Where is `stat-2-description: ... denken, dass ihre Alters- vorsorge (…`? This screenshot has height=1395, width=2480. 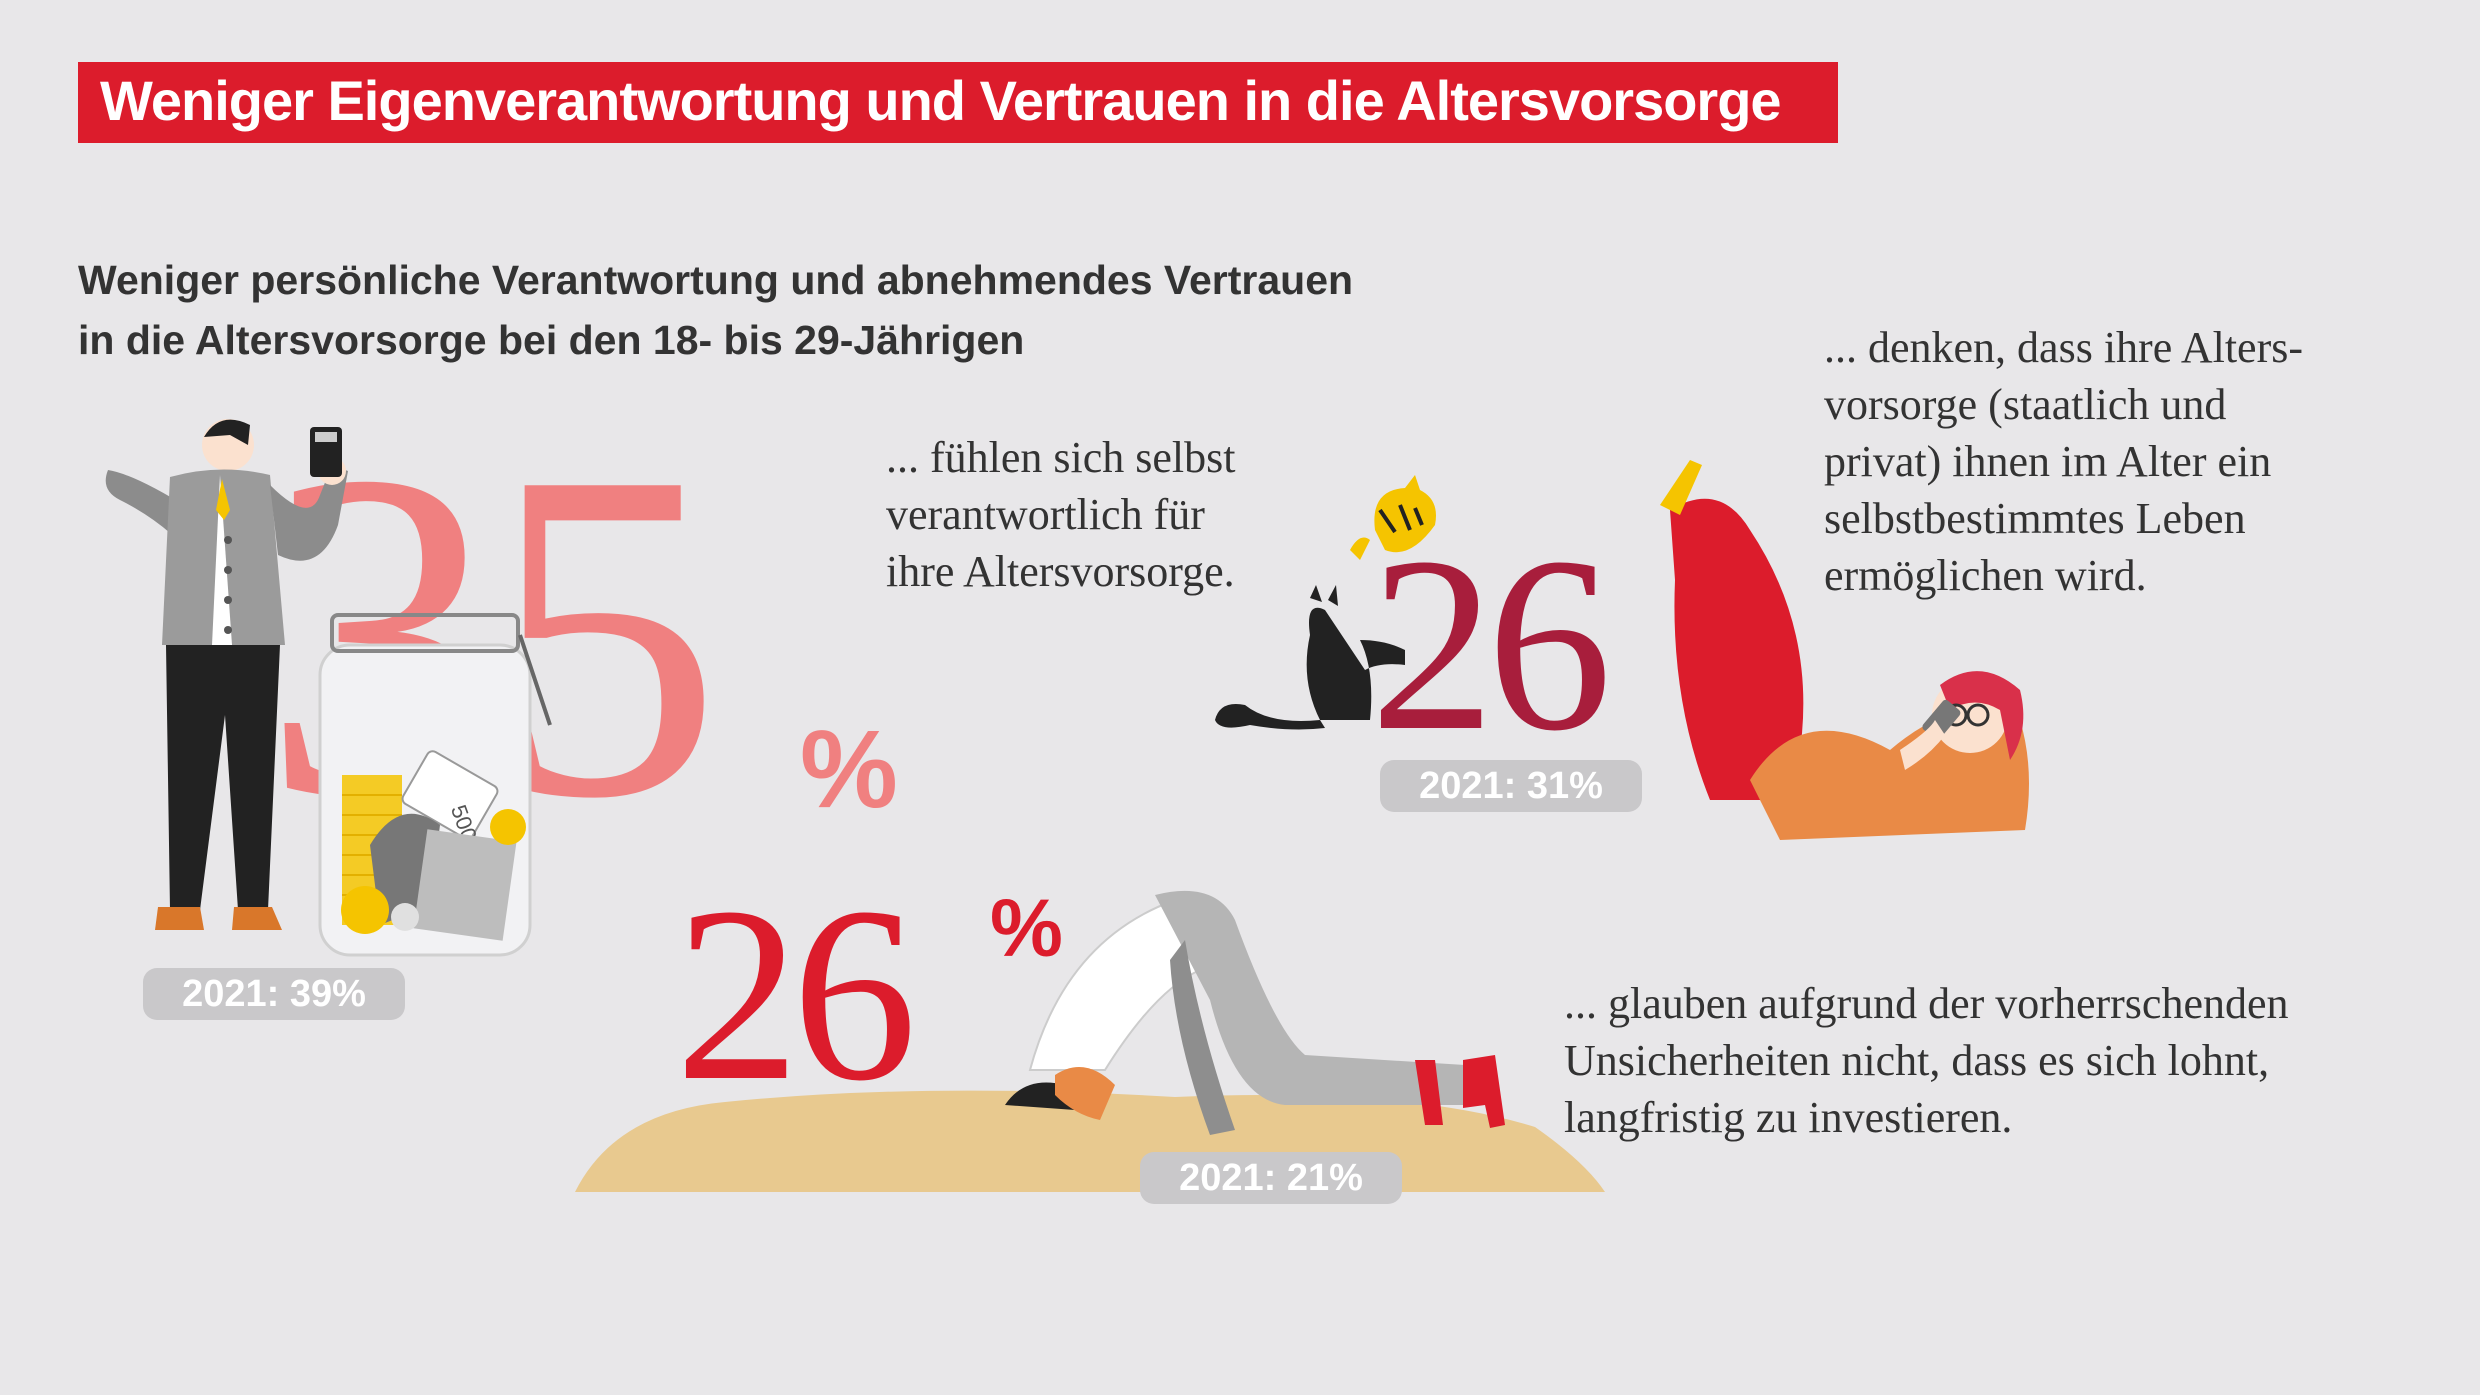 stat-2-description: ... denken, dass ihre Alters- vorsorge (… is located at coordinates (2063, 461).